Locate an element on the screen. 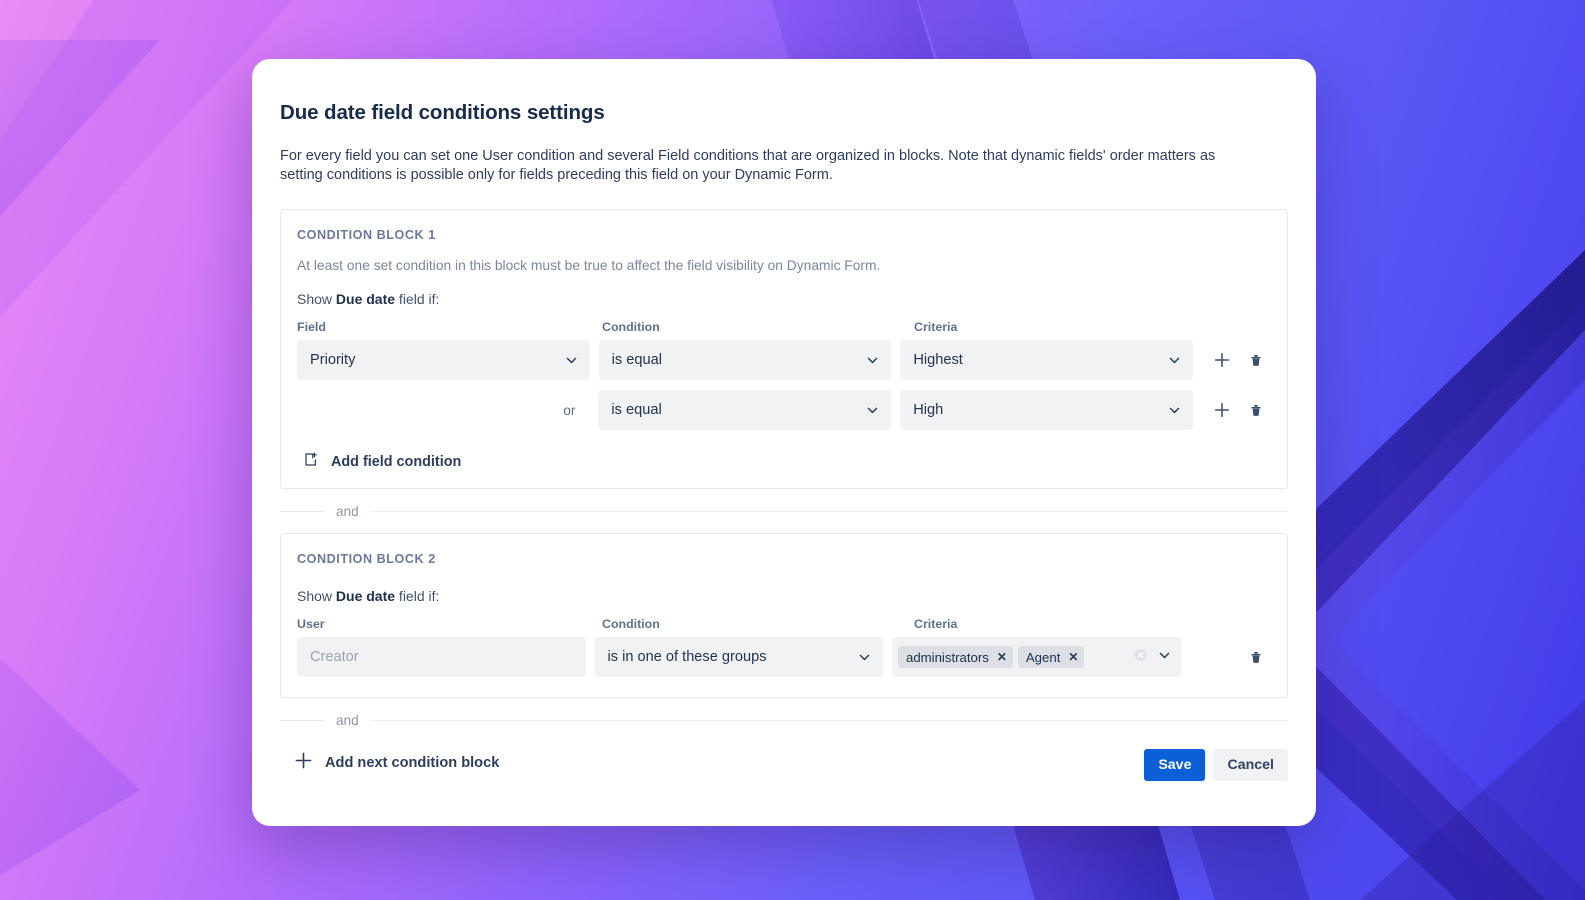 Image resolution: width=1585 pixels, height=900 pixels. user-condition-select: is in one of these groups is located at coordinates (738, 657).